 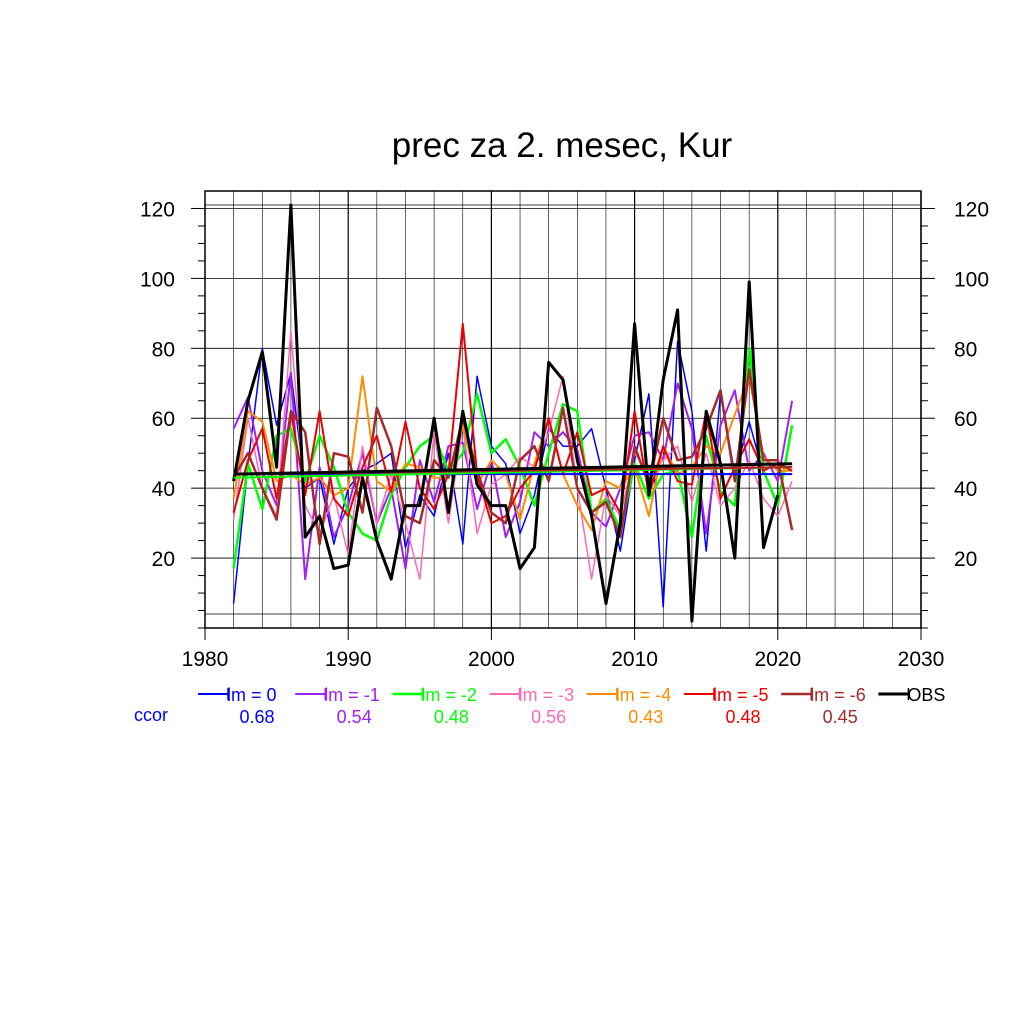 What do you see at coordinates (634, 659) in the screenshot?
I see `x-tick-label: 2010` at bounding box center [634, 659].